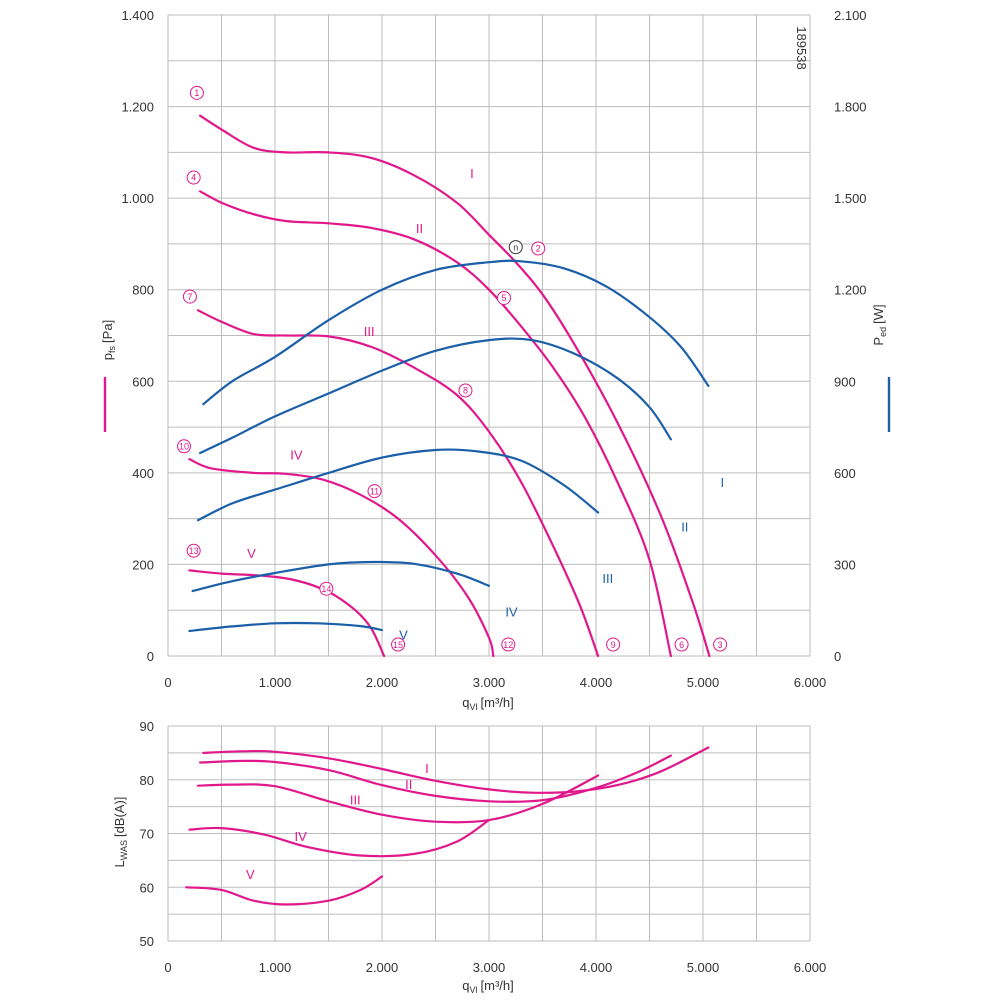  I want to click on top-ylabel-right-symbol: P, so click(878, 341).